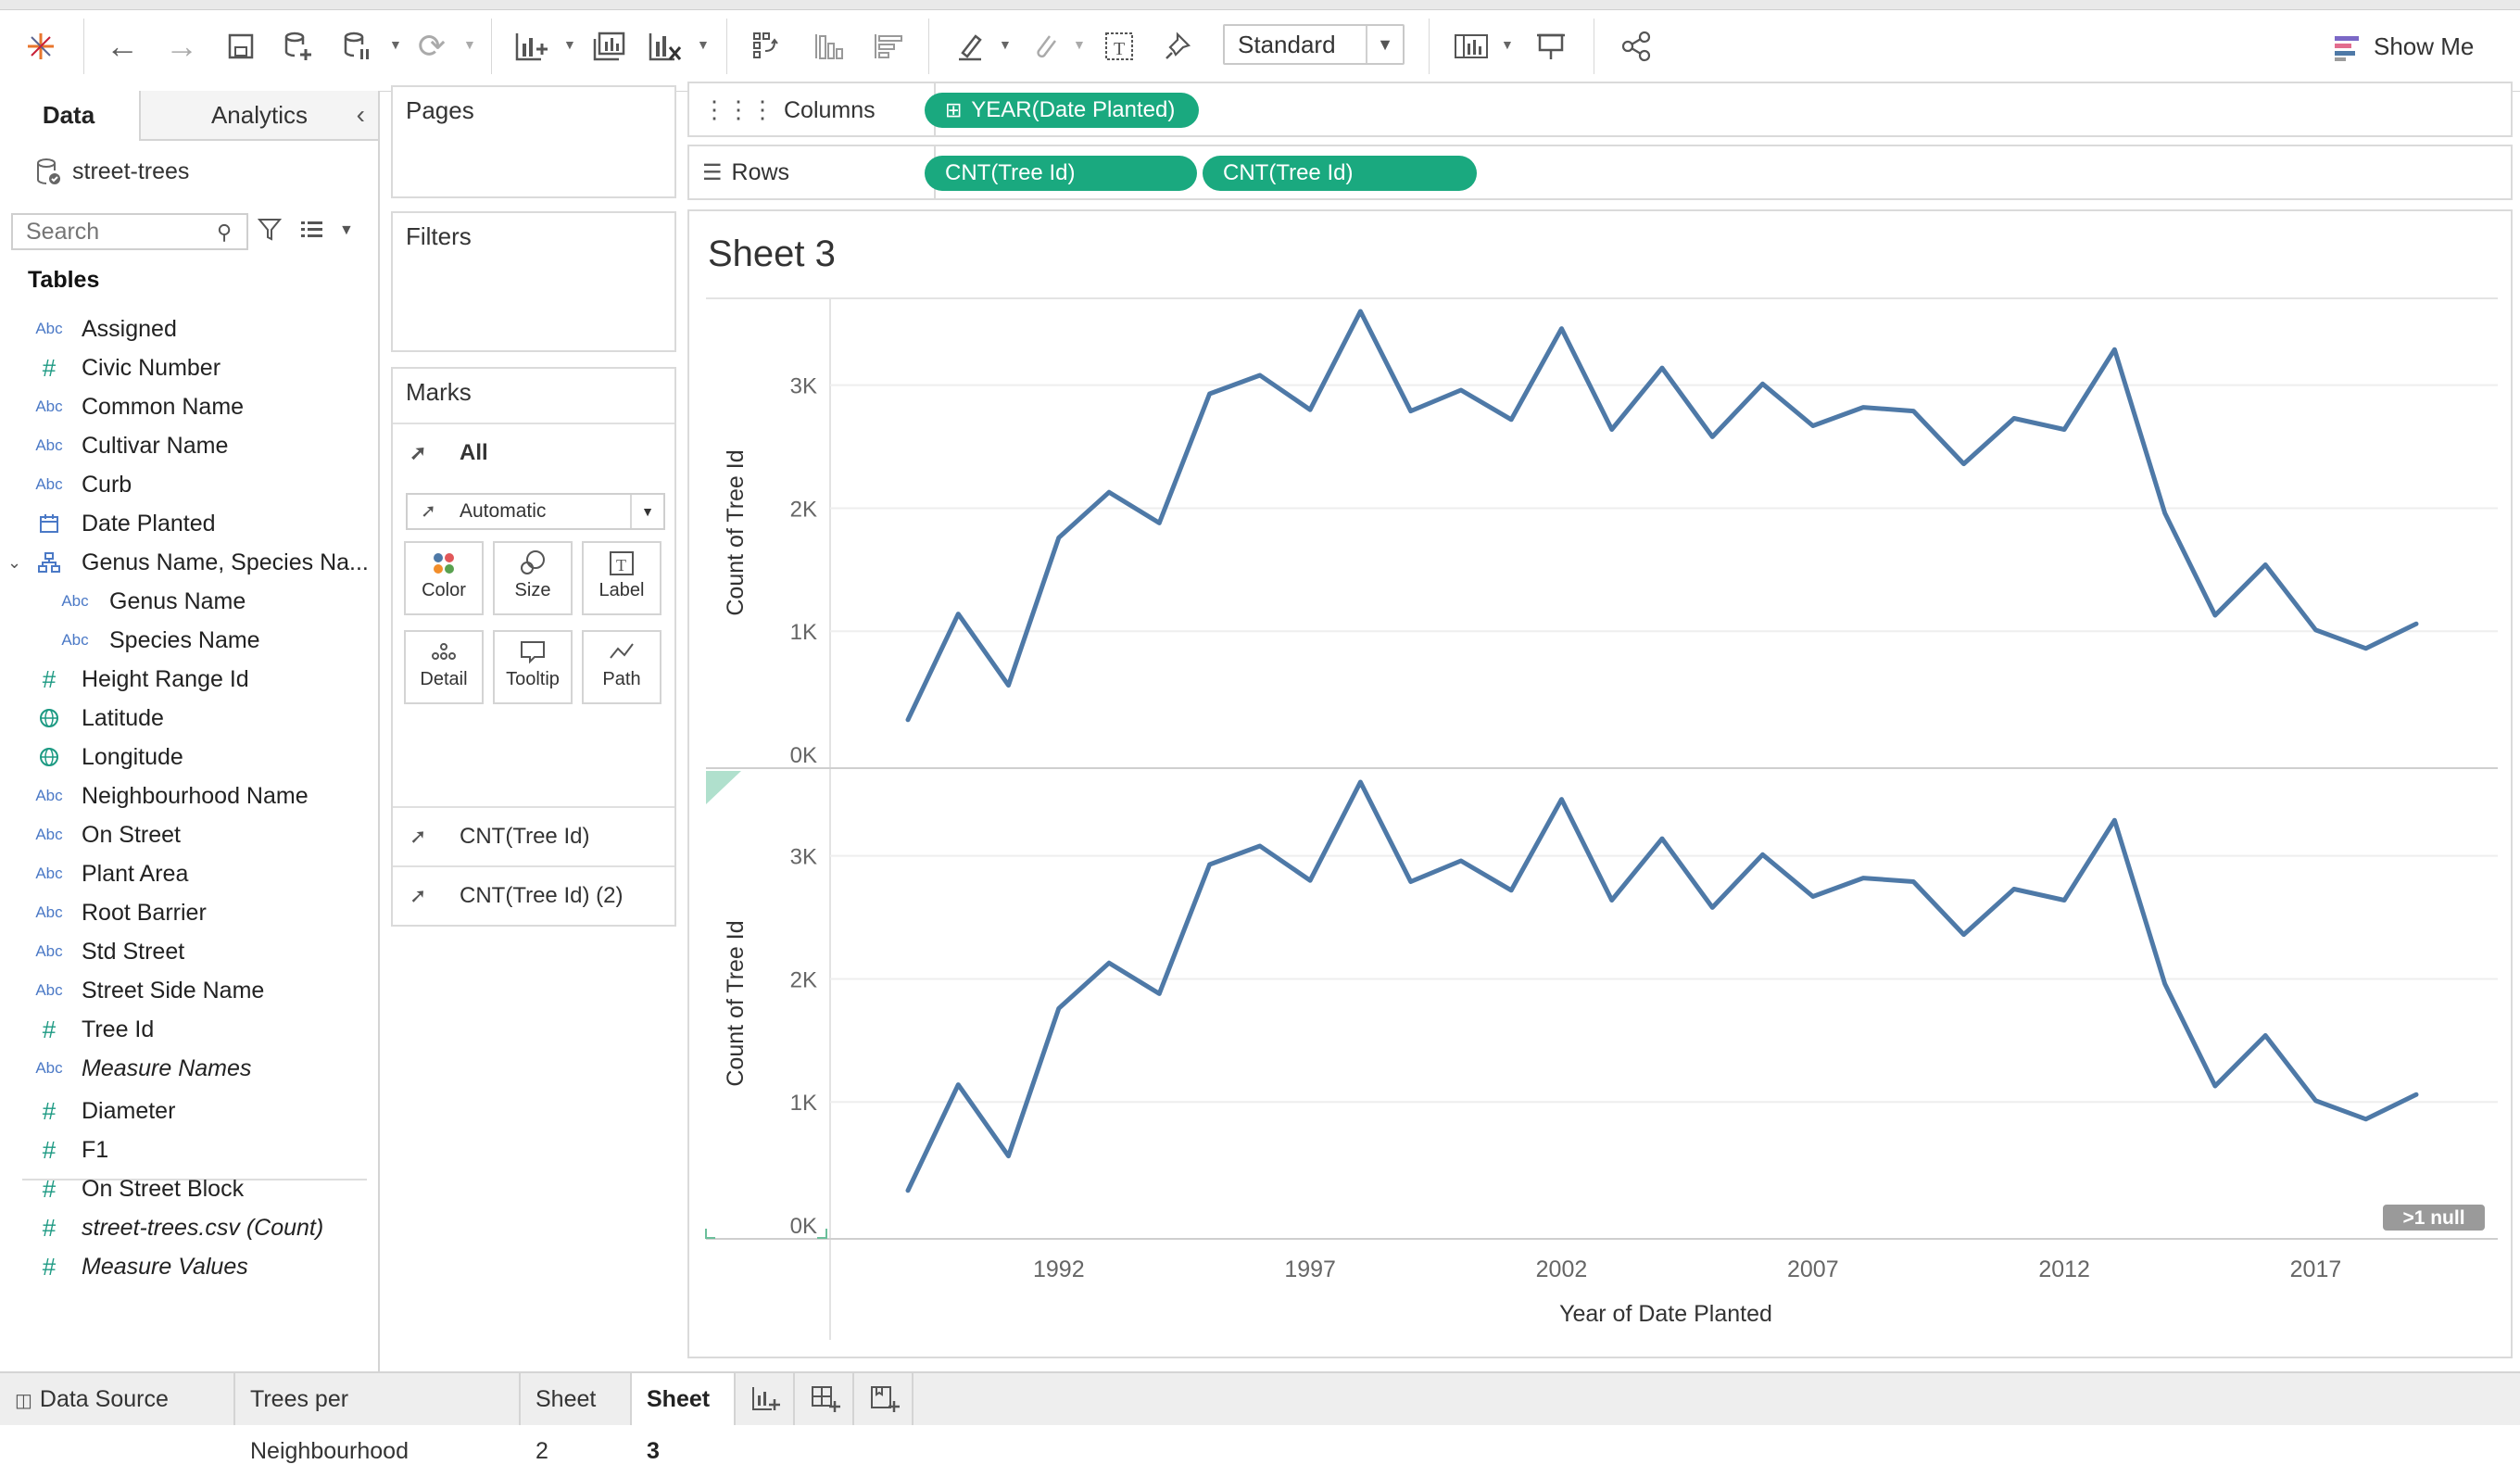 The height and width of the screenshot is (1477, 2520). I want to click on field-diameter: # Diameter, so click(185, 1111).